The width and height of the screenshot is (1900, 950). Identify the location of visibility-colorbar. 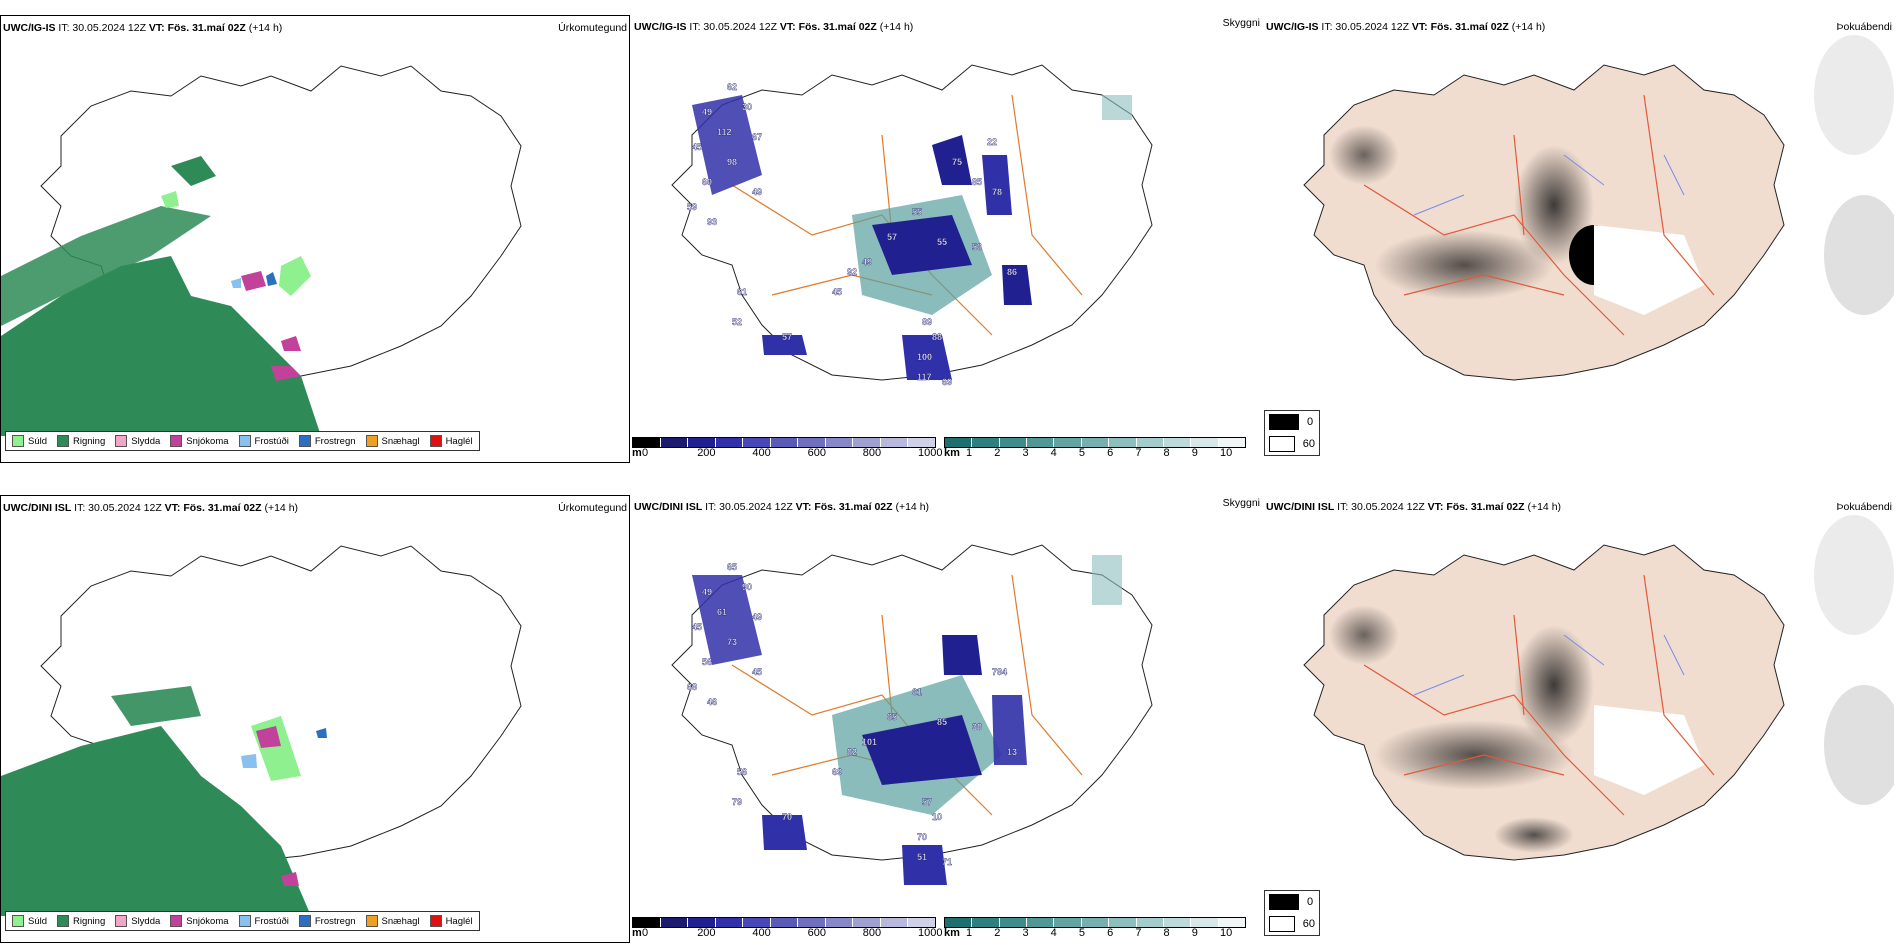
(1095, 442).